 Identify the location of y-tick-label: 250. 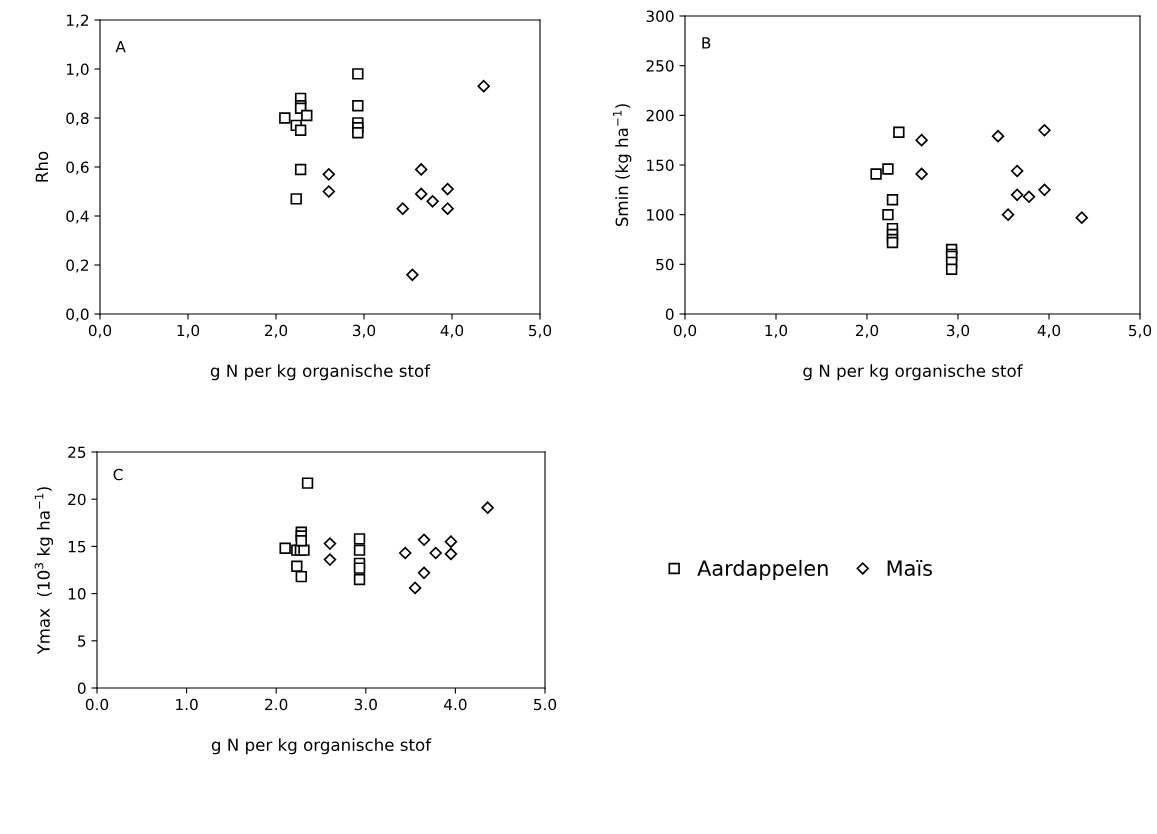
(660, 66).